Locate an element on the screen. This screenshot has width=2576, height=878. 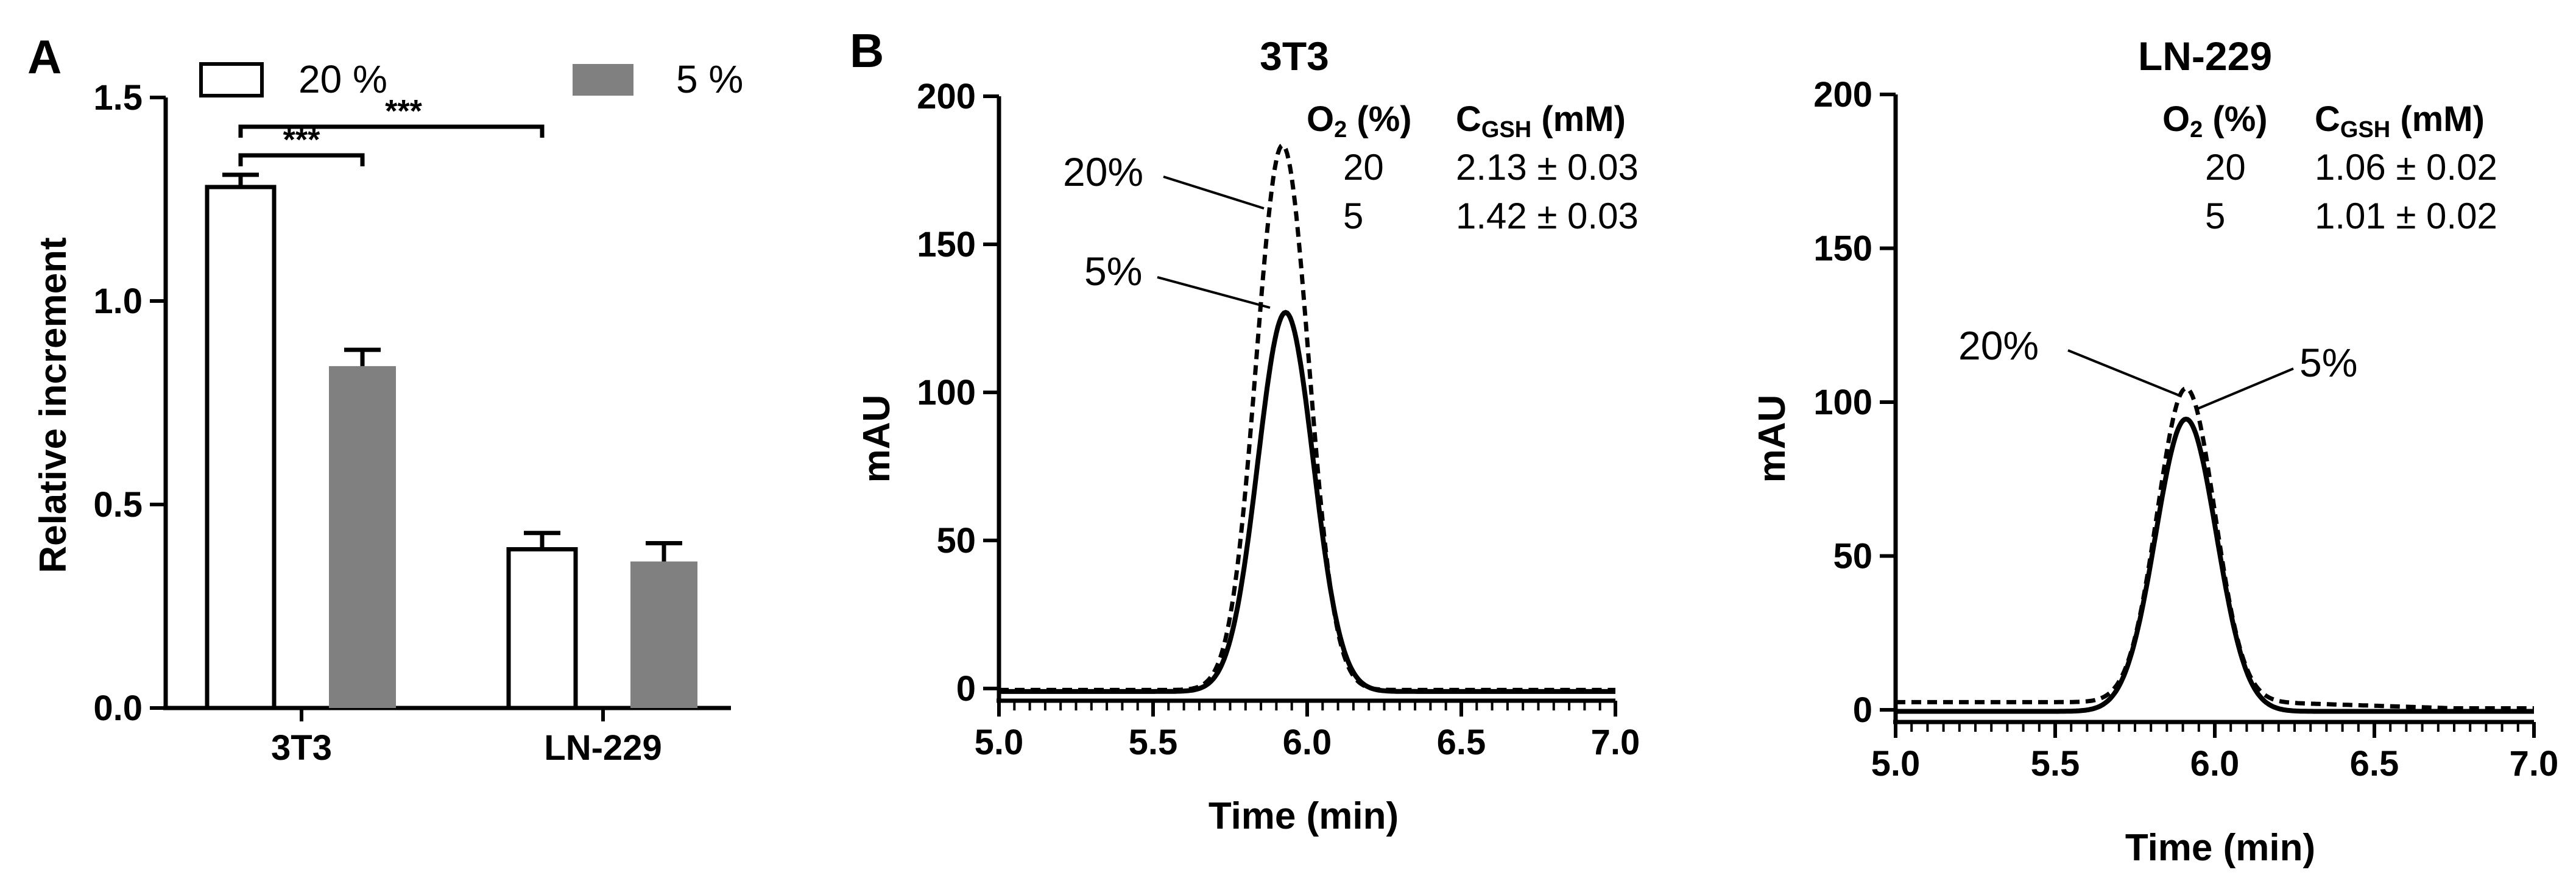
y-tick-label: 1.5 is located at coordinates (118, 98).